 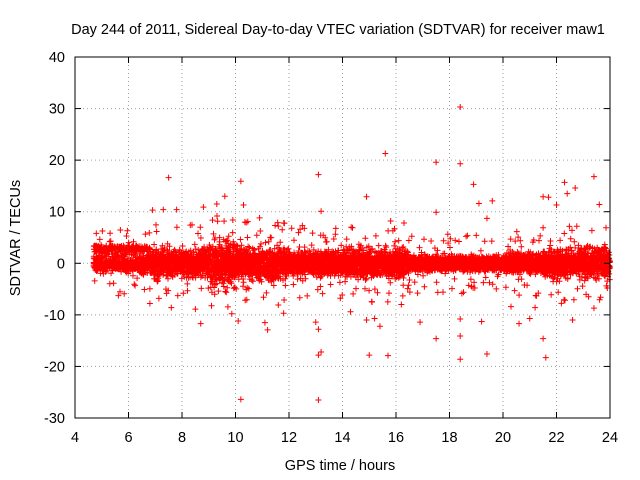 I want to click on y-tick-label: -10, so click(x=54, y=316).